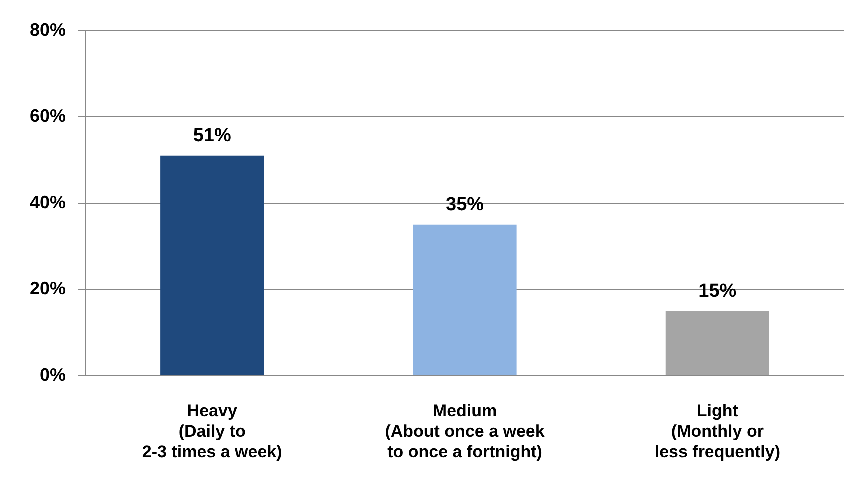  Describe the element at coordinates (212, 432) in the screenshot. I see `x-tick-label: Heavy (Daily to 2-3 times a week)` at that location.